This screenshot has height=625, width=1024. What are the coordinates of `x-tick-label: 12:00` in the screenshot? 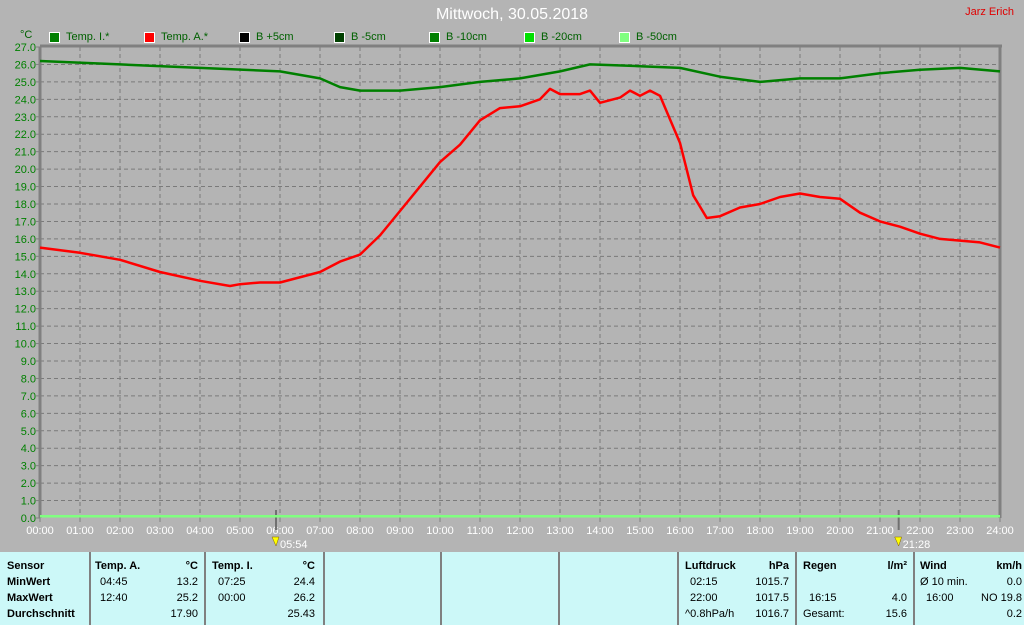 It's located at (520, 531).